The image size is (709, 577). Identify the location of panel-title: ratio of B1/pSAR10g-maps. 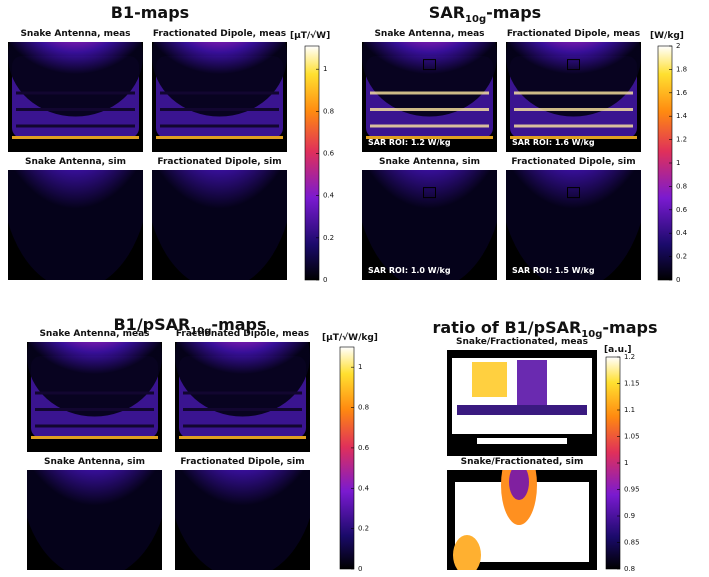
(545, 329).